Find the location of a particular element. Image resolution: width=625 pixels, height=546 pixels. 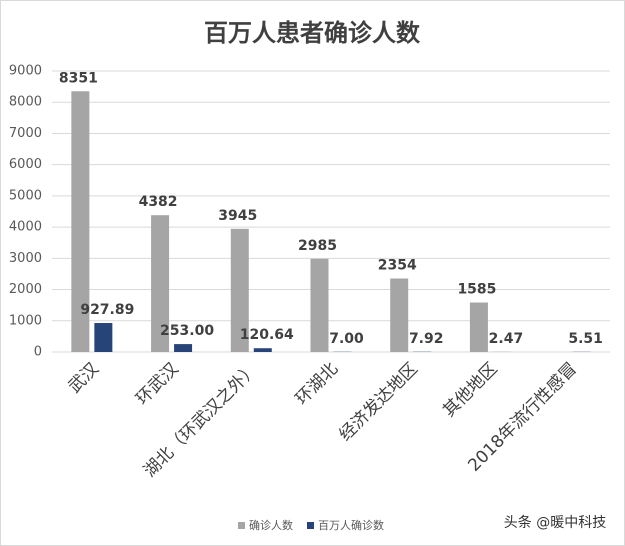

y-tick-label: 0 is located at coordinates (38, 352).